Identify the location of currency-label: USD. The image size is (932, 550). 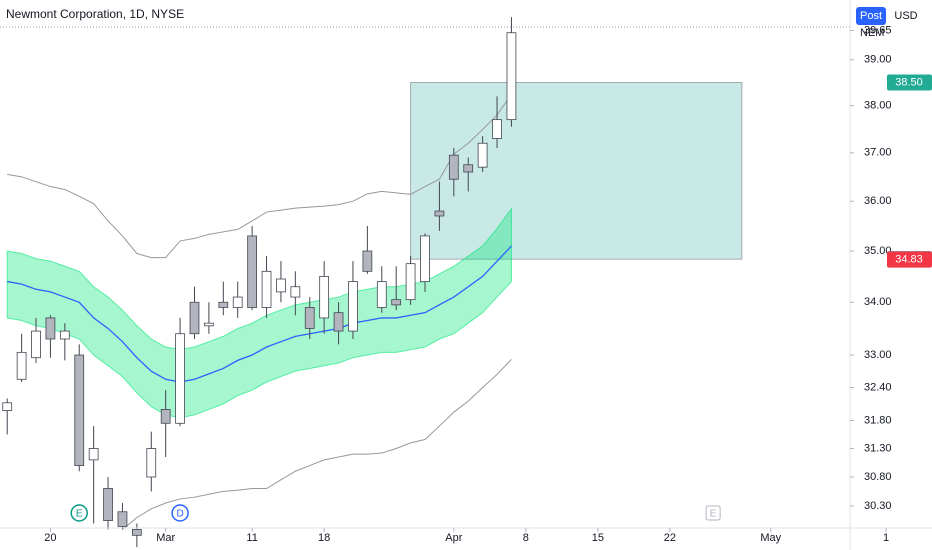
(905, 16).